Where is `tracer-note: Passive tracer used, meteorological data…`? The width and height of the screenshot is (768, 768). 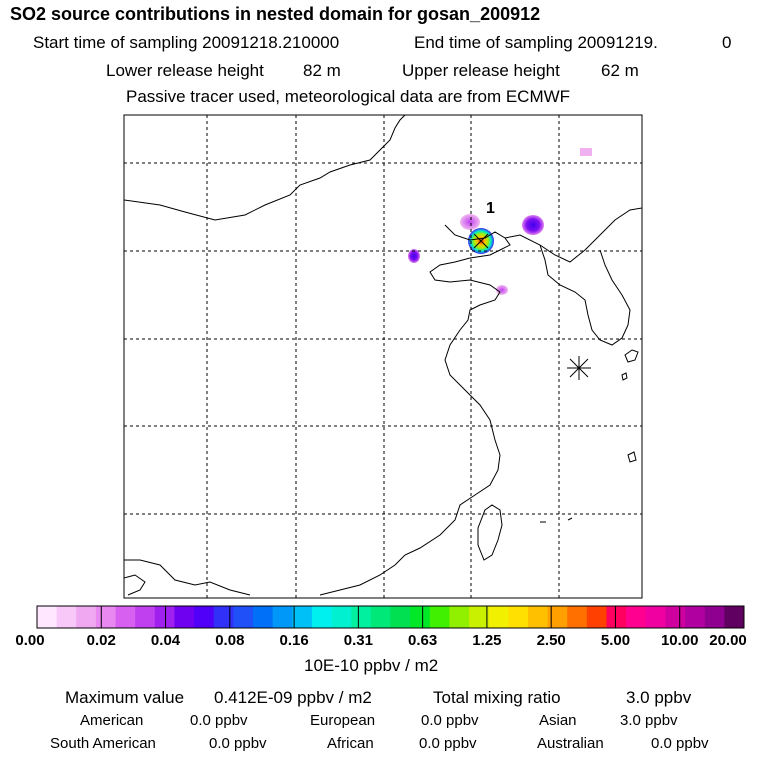 tracer-note: Passive tracer used, meteorological data… is located at coordinates (348, 96).